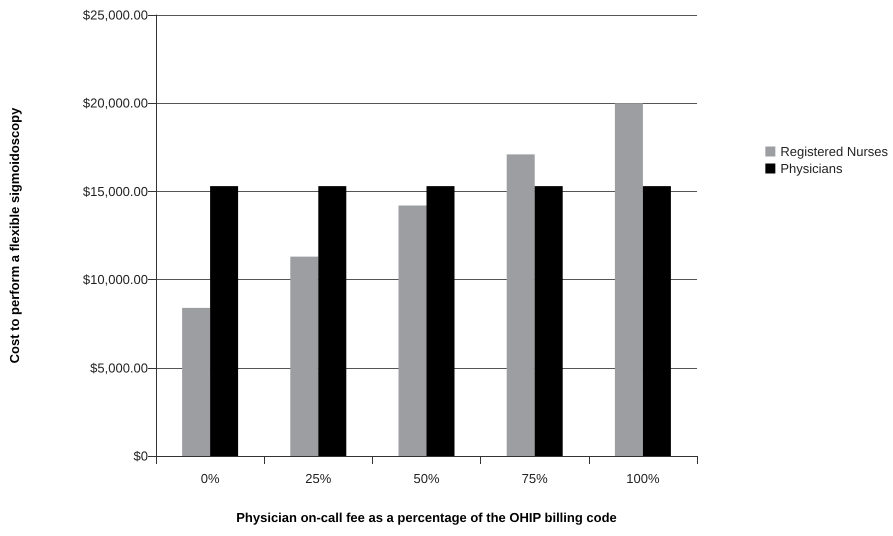 The height and width of the screenshot is (536, 893). I want to click on y-tick-label: $10,000.00, so click(115, 280).